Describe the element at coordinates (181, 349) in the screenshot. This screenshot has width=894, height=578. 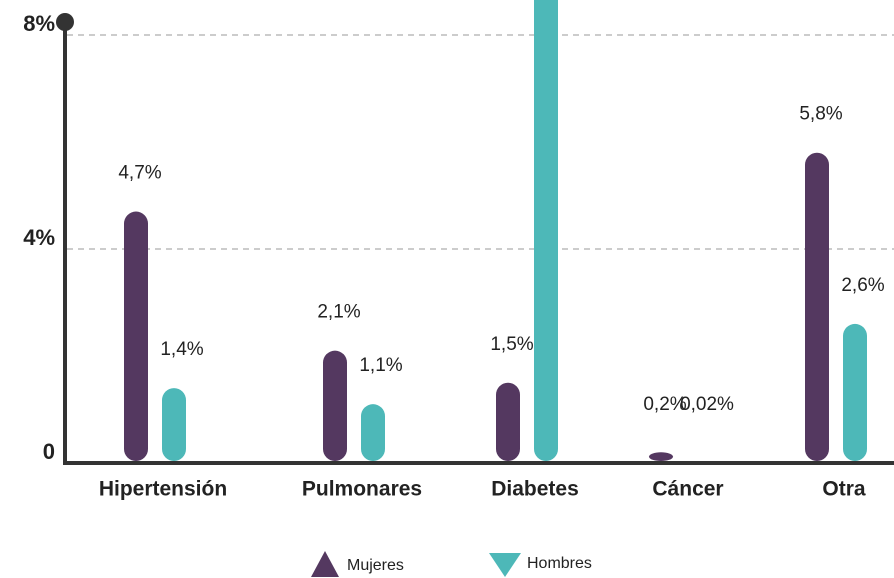
I see `value-label: 1,4%` at that location.